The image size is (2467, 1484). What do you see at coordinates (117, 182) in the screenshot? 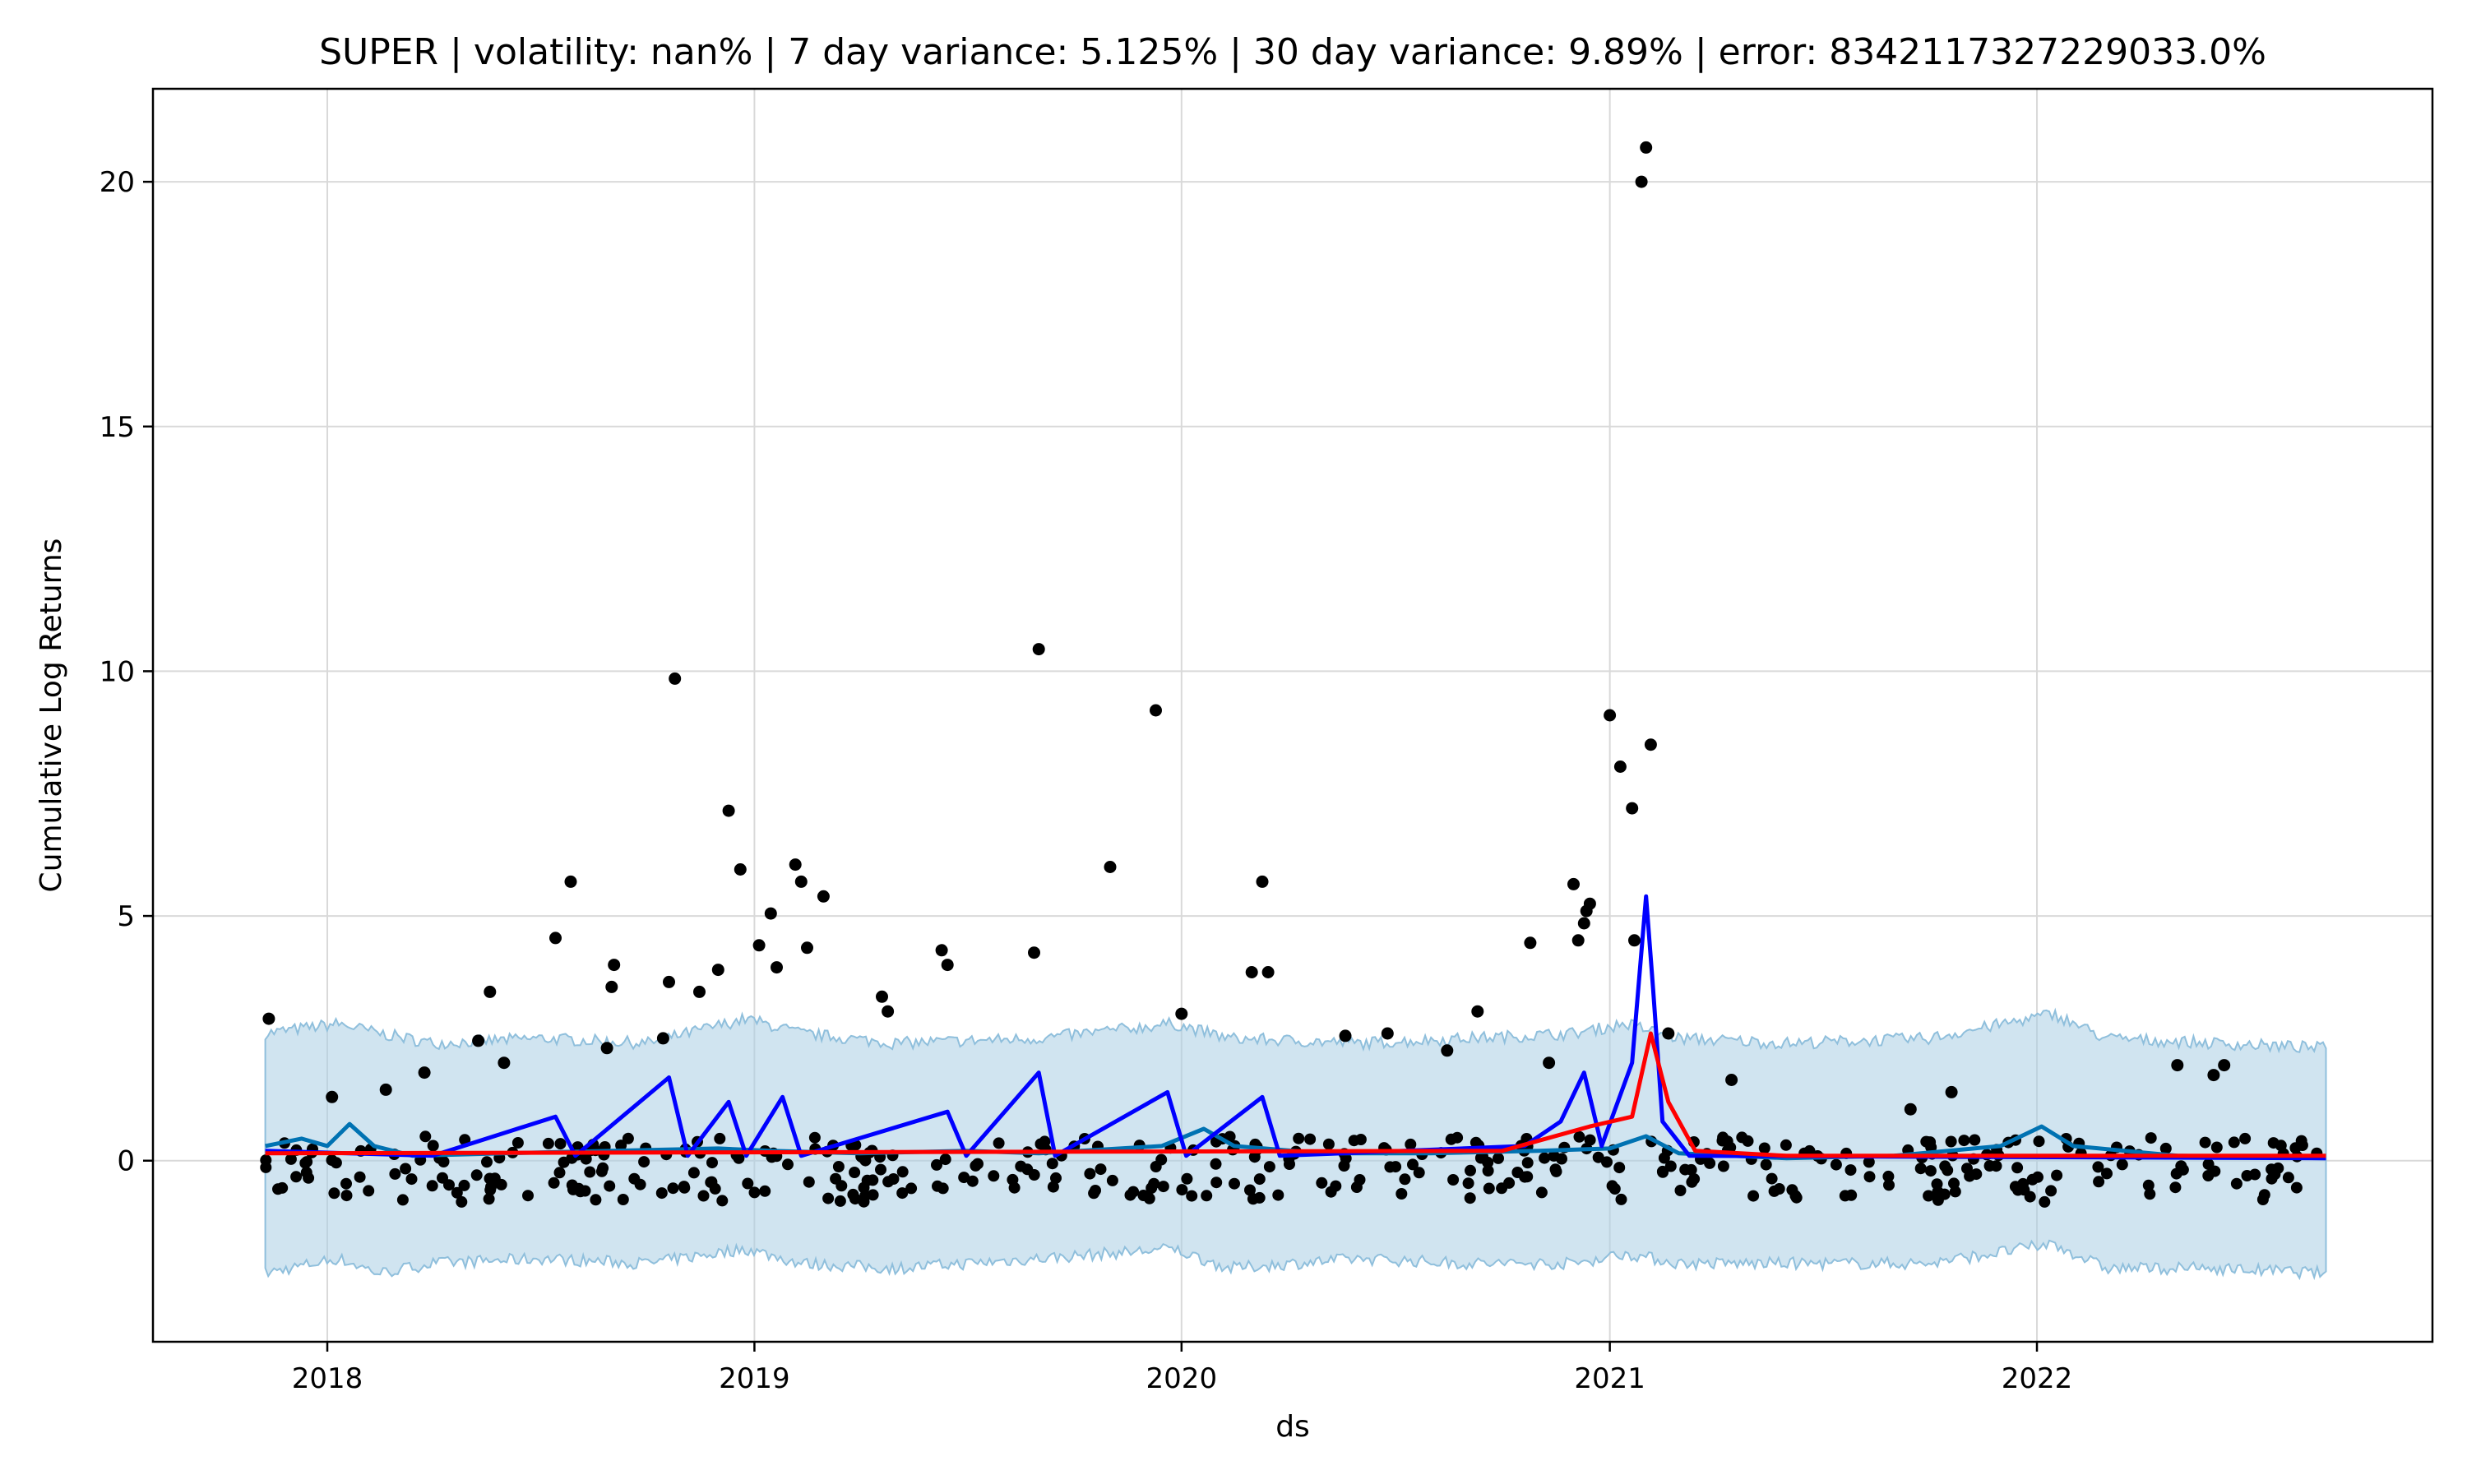
I see `y-tick-label: 20` at bounding box center [117, 182].